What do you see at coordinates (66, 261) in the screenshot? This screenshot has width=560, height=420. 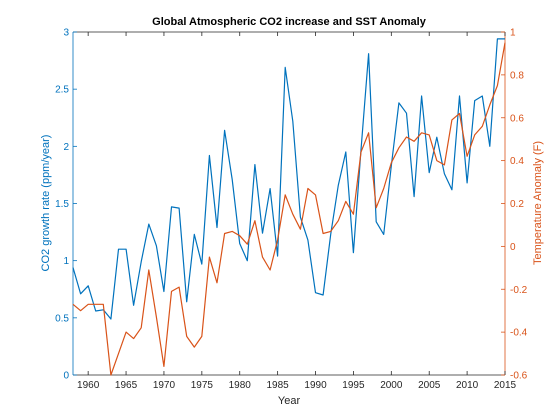 I see `left-tick-label: 1` at bounding box center [66, 261].